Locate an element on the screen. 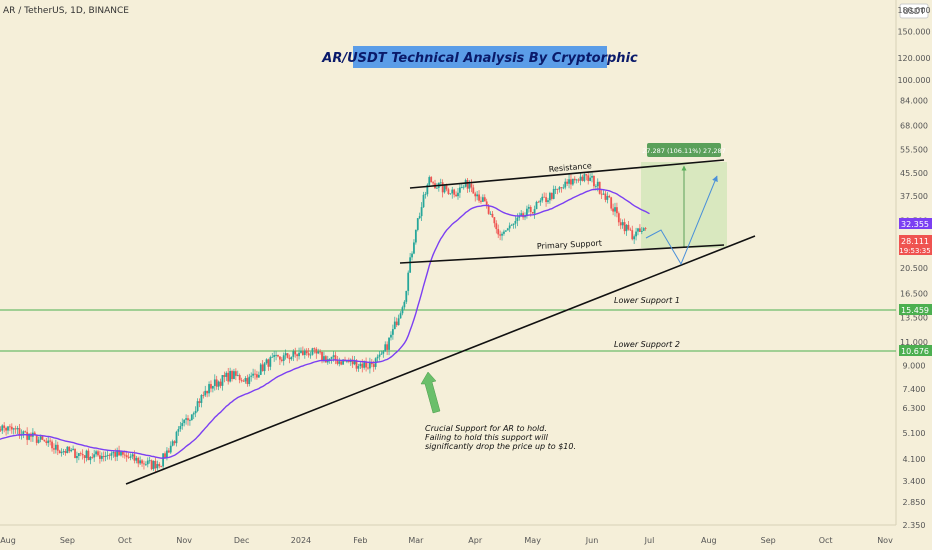  x-tick-3: Nov is located at coordinates (184, 540).